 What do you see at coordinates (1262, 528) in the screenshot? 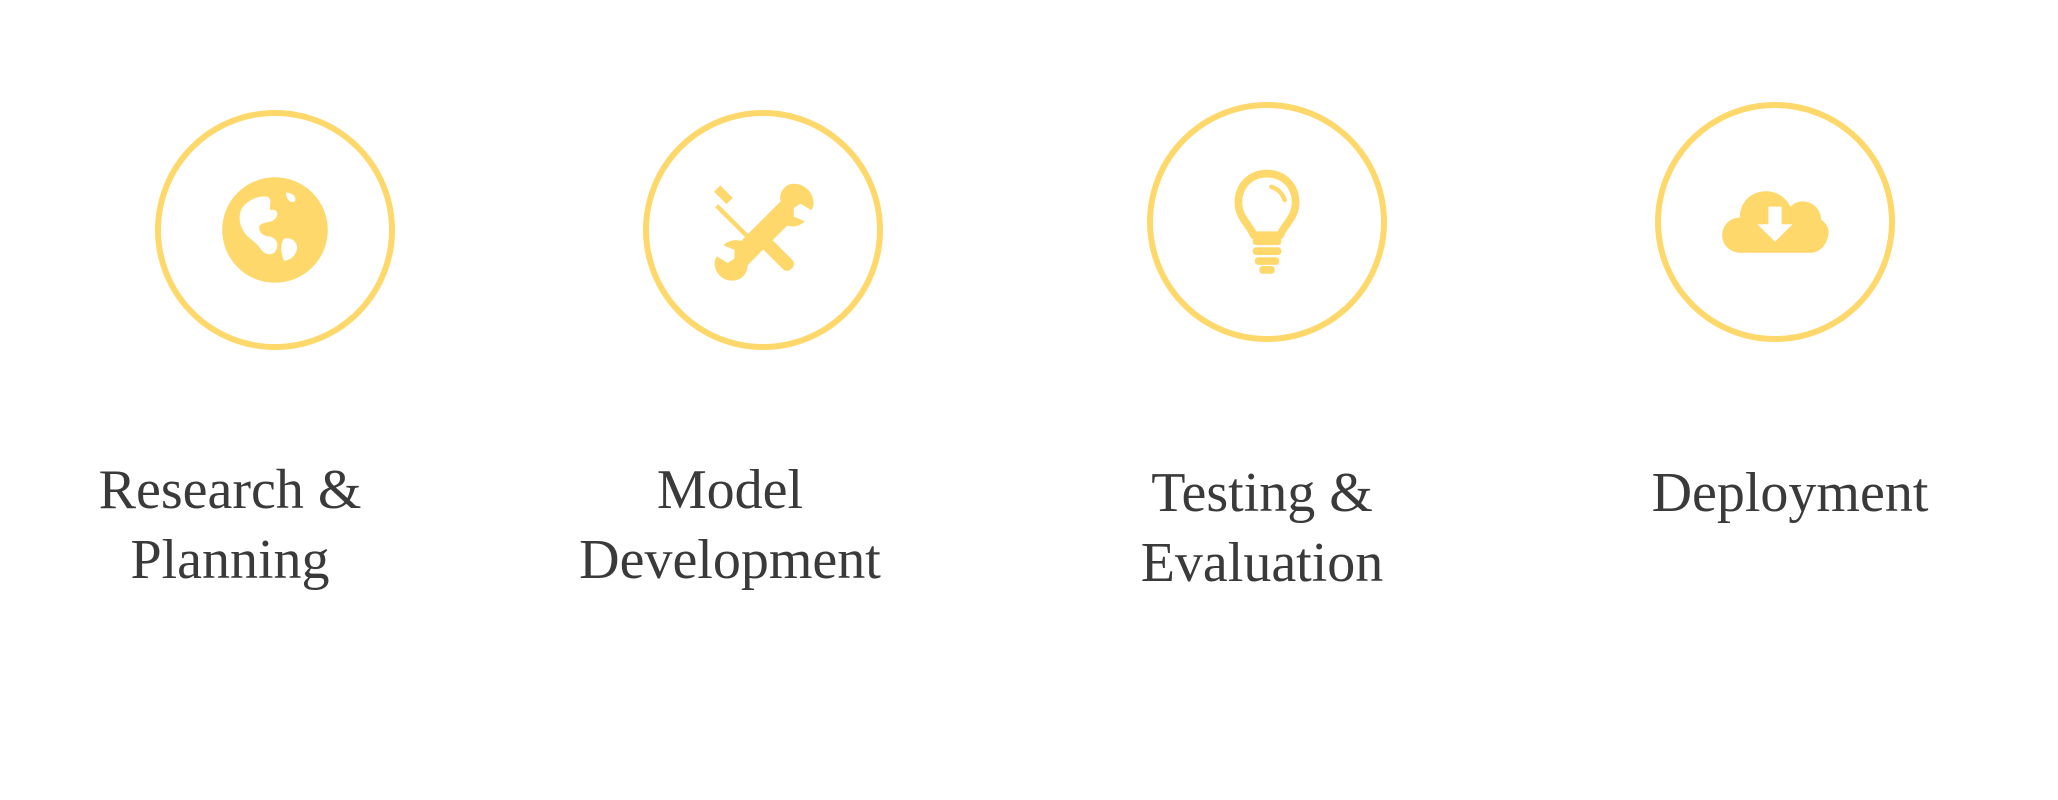
I see `step-label: Testing & Evaluation` at bounding box center [1262, 528].